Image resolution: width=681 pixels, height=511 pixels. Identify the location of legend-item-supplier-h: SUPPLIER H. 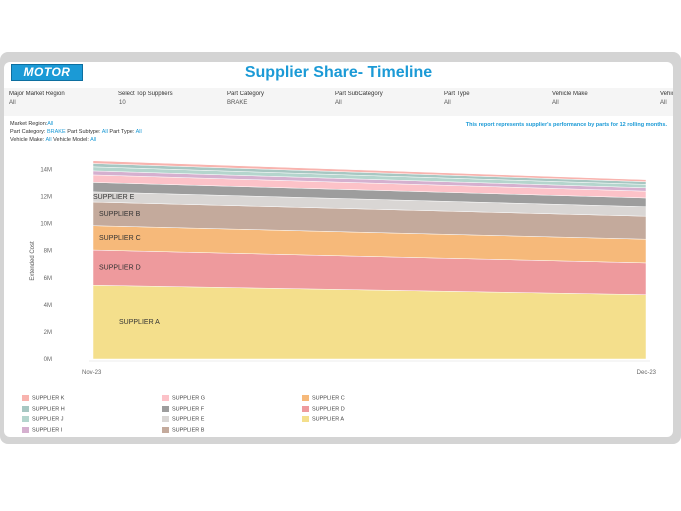
(43, 408).